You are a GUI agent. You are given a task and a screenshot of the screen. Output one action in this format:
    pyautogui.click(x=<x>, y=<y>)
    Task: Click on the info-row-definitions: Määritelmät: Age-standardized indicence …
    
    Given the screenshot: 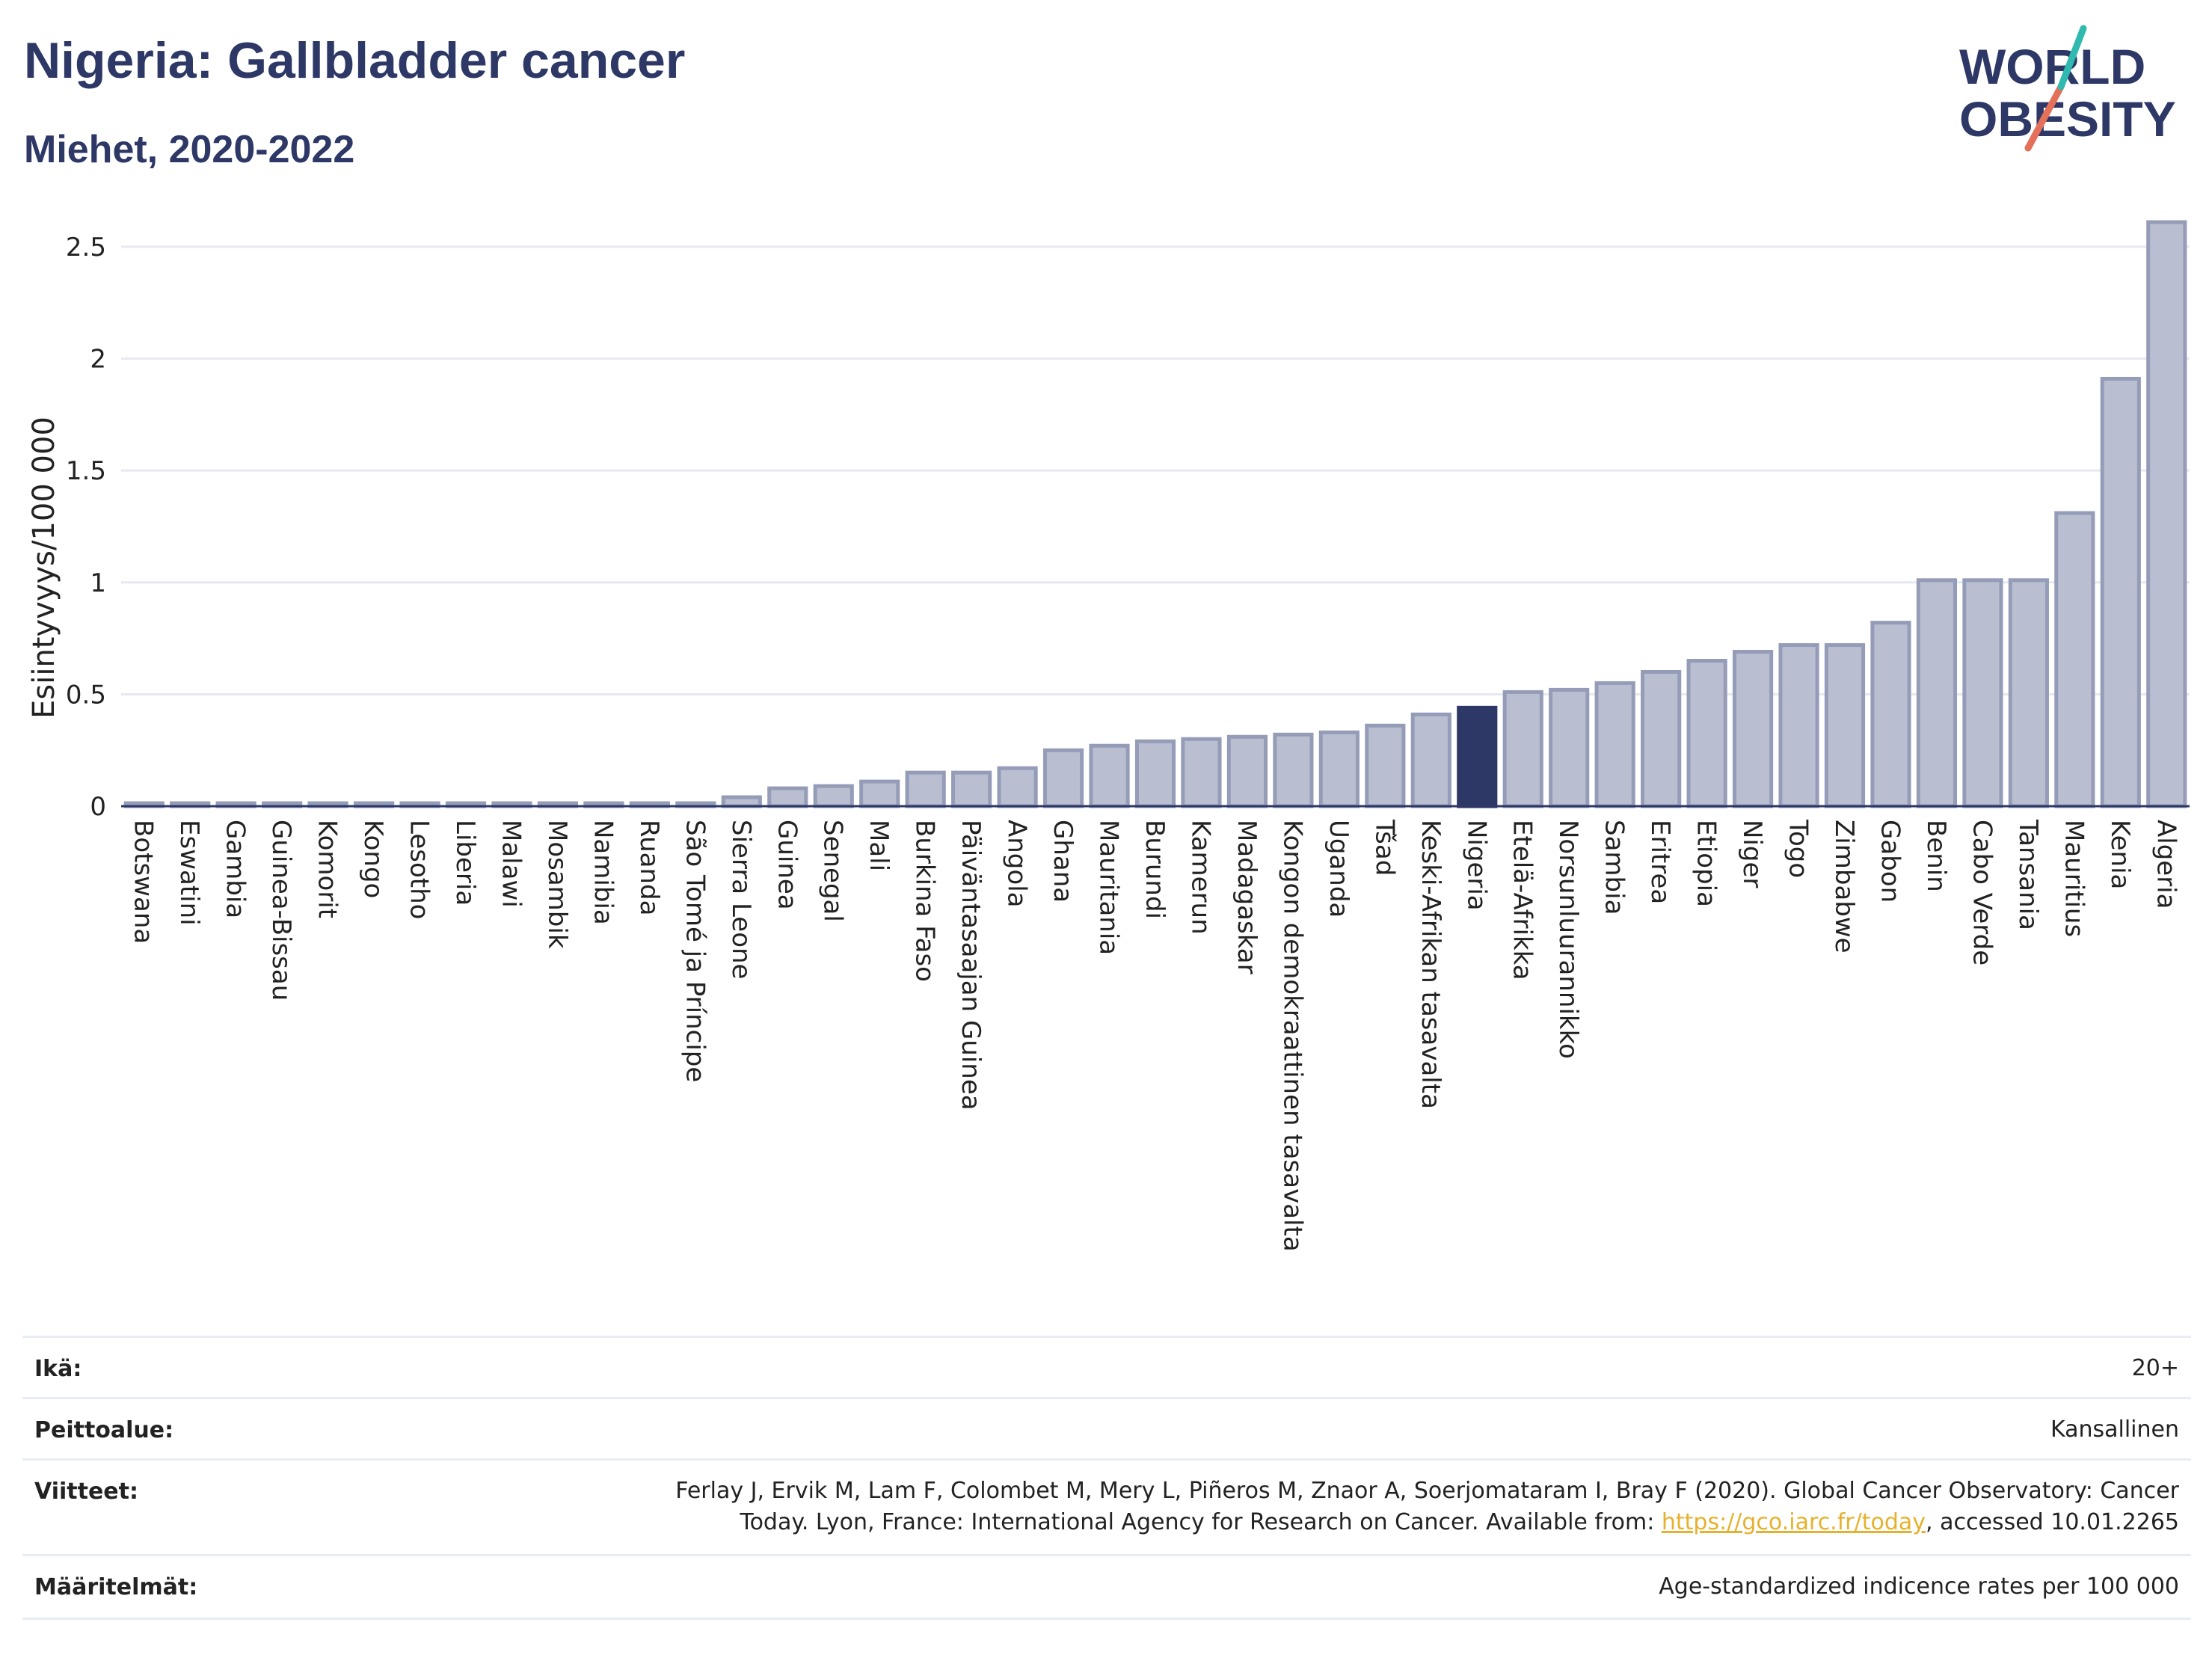 What is the action you would take?
    pyautogui.click(x=1106, y=1587)
    